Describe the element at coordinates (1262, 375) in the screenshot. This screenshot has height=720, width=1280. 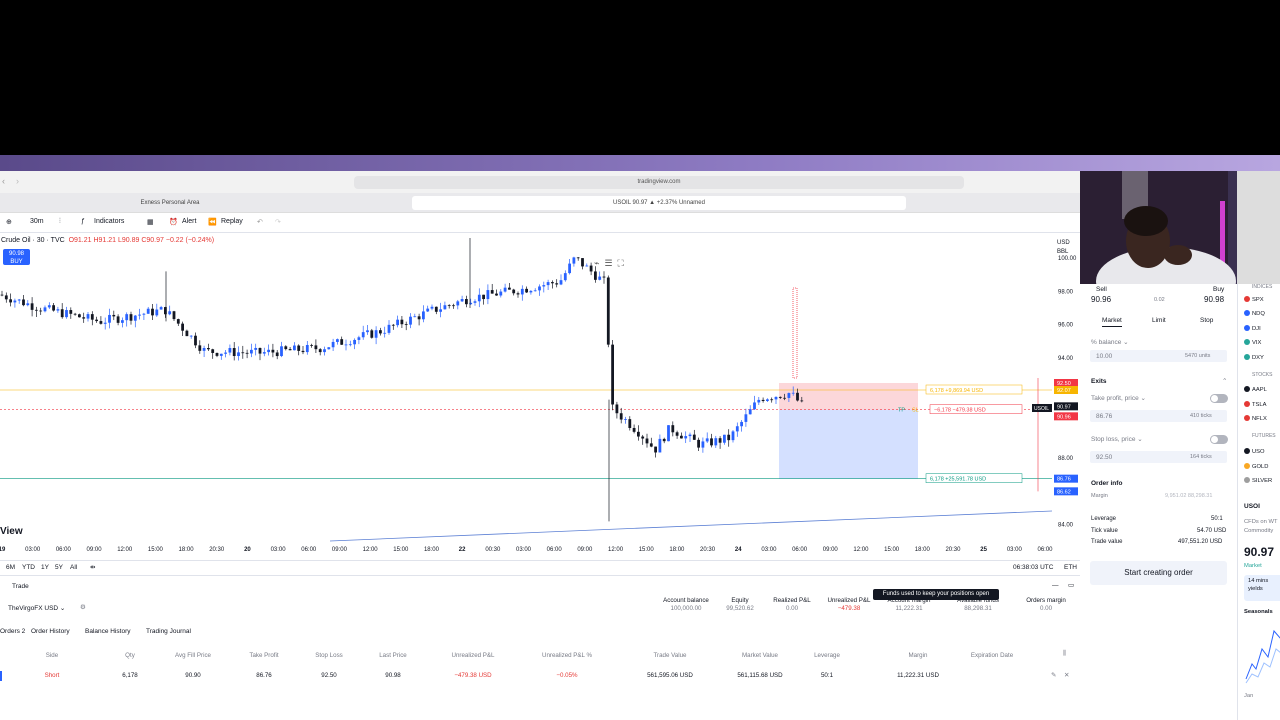
I see `watchlist-section: STOCKS` at that location.